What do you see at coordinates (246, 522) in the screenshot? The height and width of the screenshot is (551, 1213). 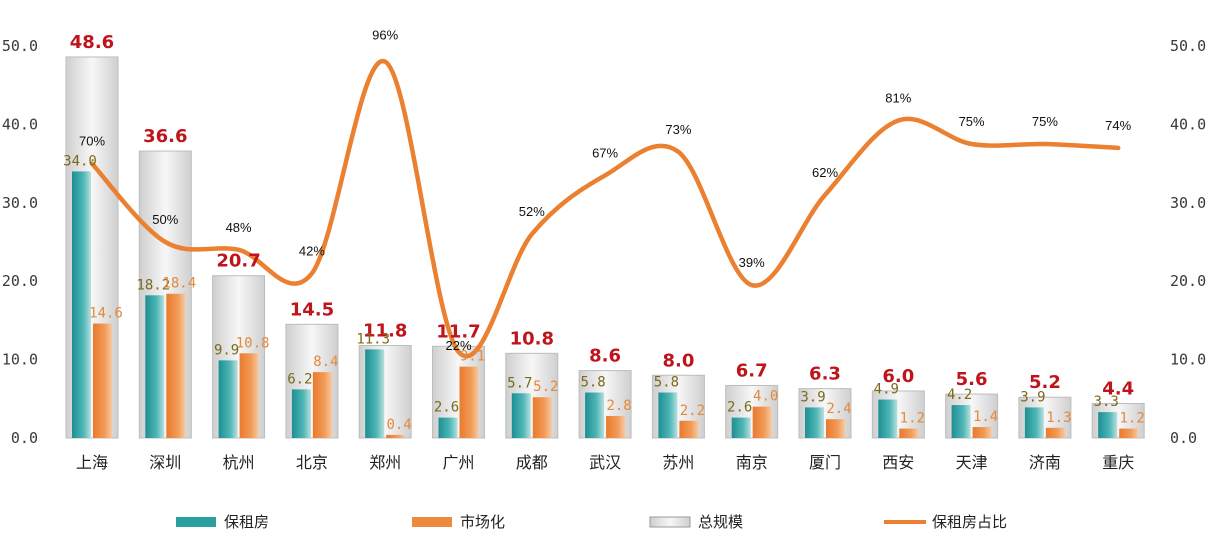 I see `legend-label: 保租房` at bounding box center [246, 522].